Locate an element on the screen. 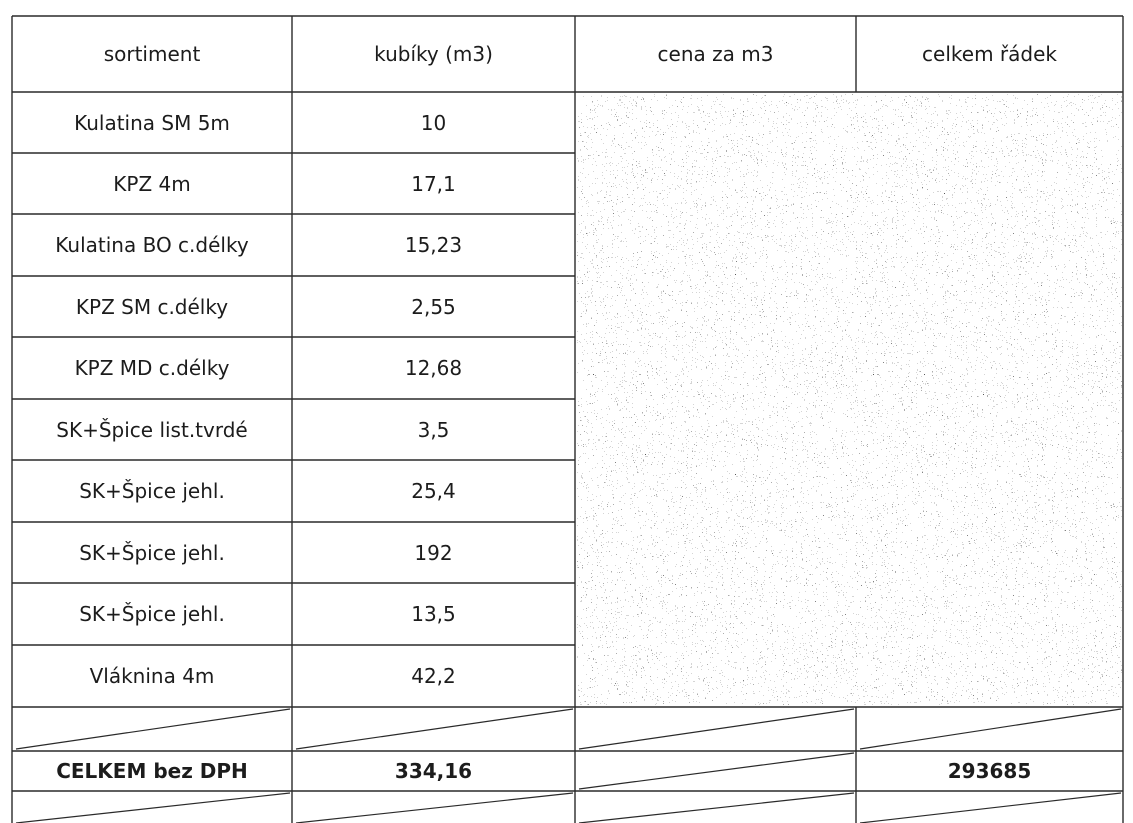  row-8-kubiky: 192 is located at coordinates (433, 552).